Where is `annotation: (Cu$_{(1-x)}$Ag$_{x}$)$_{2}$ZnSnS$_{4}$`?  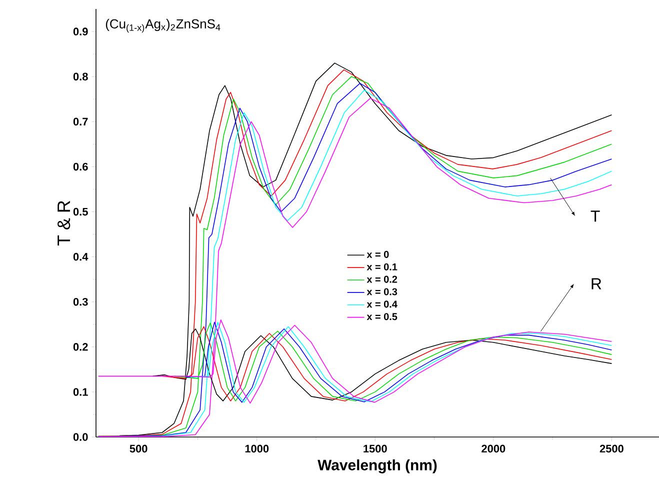 annotation: (Cu$_{(1-x)}$Ag$_{x}$)$_{2}$ZnSnS$_{4}$ is located at coordinates (163, 25).